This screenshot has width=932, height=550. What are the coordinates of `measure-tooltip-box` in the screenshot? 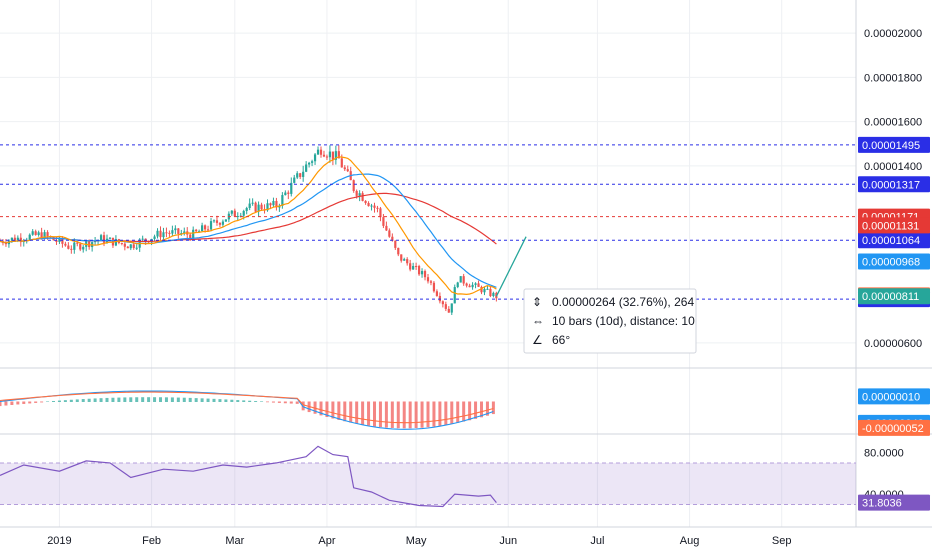 It's located at (610, 321).